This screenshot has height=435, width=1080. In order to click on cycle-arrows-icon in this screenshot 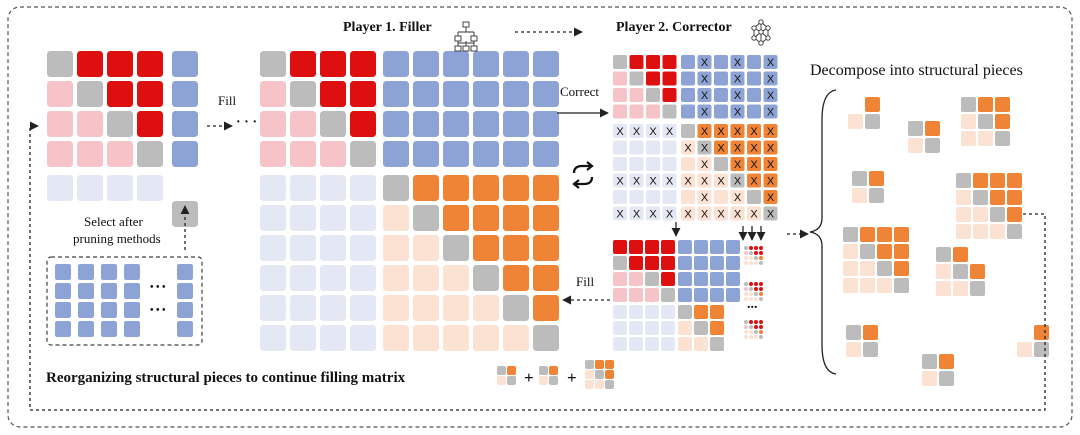, I will do `click(583, 175)`.